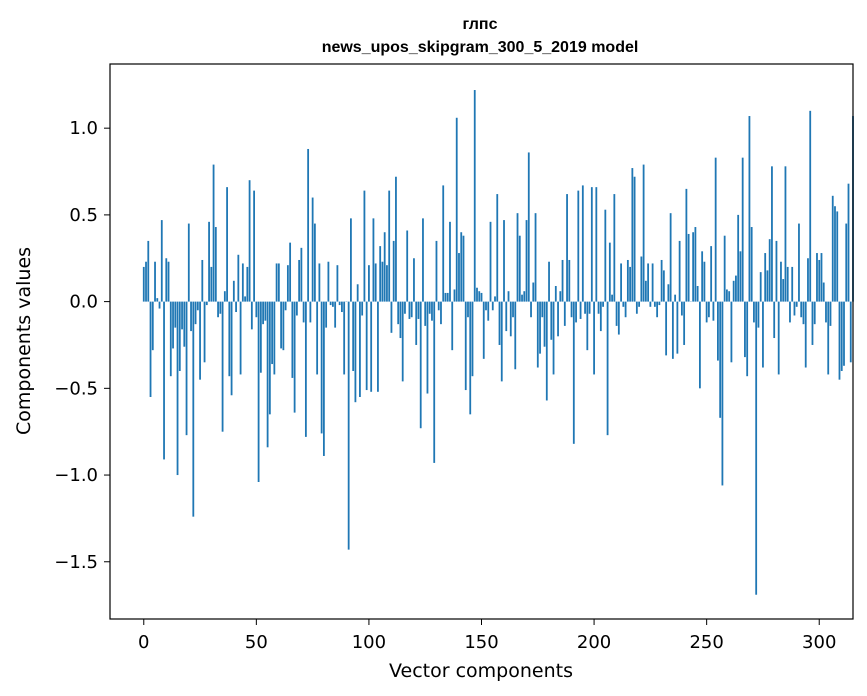 This screenshot has height=696, width=867. Describe the element at coordinates (256, 642) in the screenshot. I see `x-tick-label: 50` at that location.